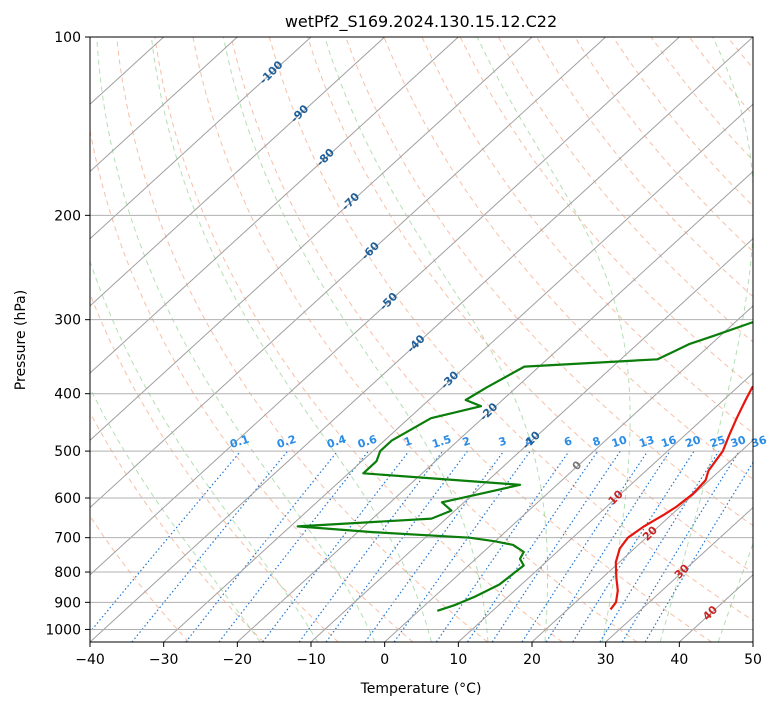 The image size is (775, 708). Describe the element at coordinates (759, 441) in the screenshot. I see `mixing-ratio-label: 36` at that location.